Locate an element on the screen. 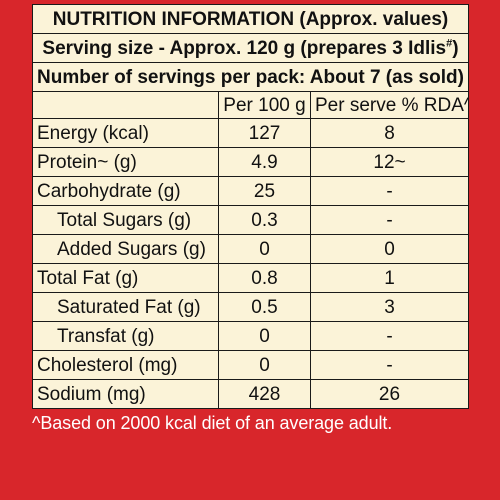 Image resolution: width=500 pixels, height=500 pixels. nutrient-name: Protein~ (g) is located at coordinates (125, 162).